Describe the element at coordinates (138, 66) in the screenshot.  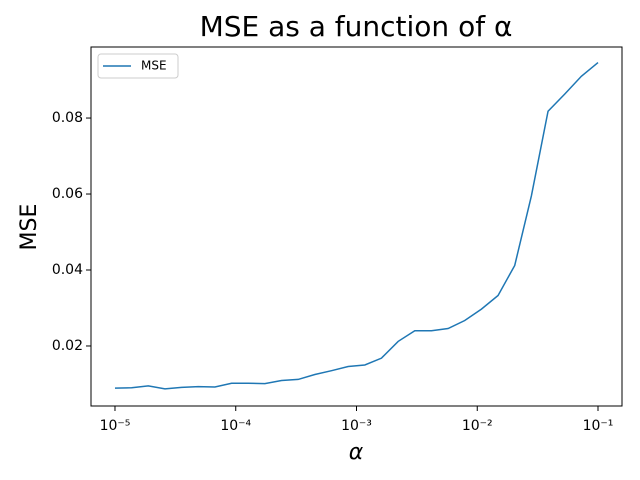
I see `legend-box` at that location.